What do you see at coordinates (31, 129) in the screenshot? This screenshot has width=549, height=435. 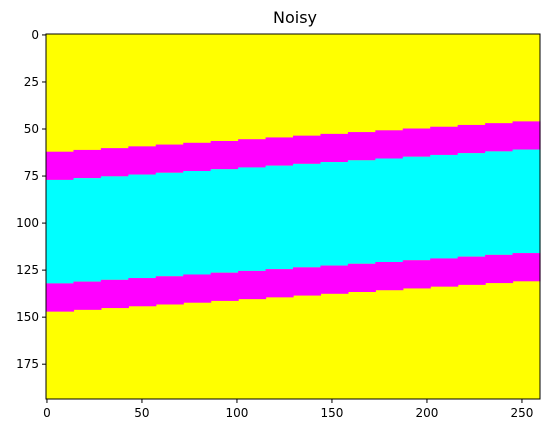 I see `y-tick-label: 50` at bounding box center [31, 129].